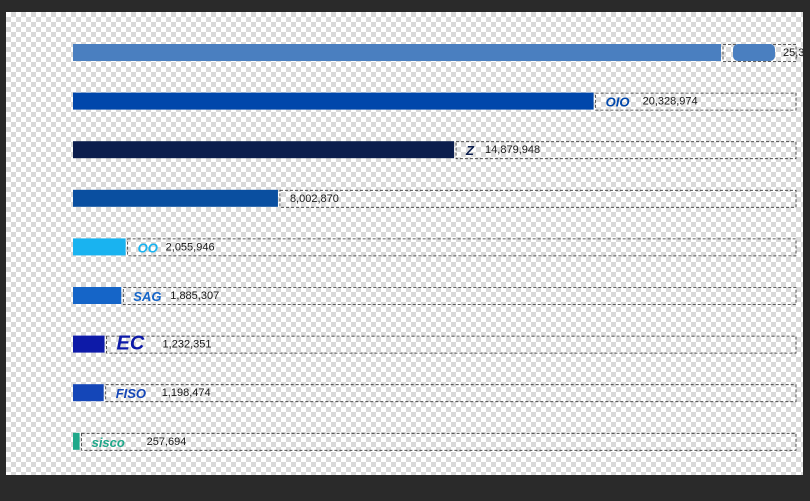  What do you see at coordinates (108, 442) in the screenshot?
I see `brand-logo: sisco` at bounding box center [108, 442].